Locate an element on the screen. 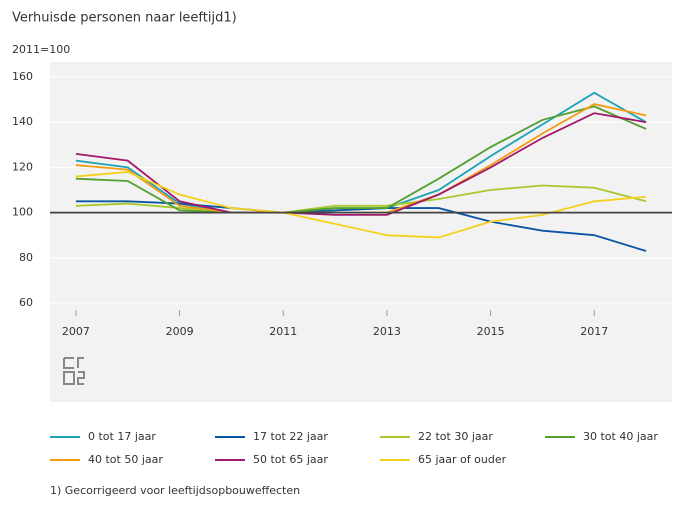  y-tick-label: 80 is located at coordinates (26, 257).